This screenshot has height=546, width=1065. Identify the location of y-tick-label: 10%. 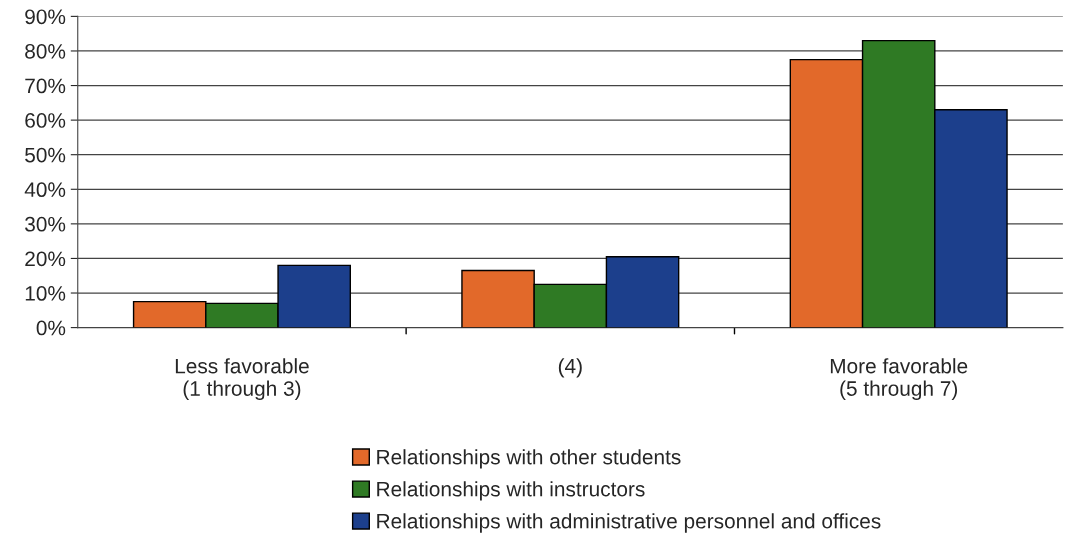
(45, 293).